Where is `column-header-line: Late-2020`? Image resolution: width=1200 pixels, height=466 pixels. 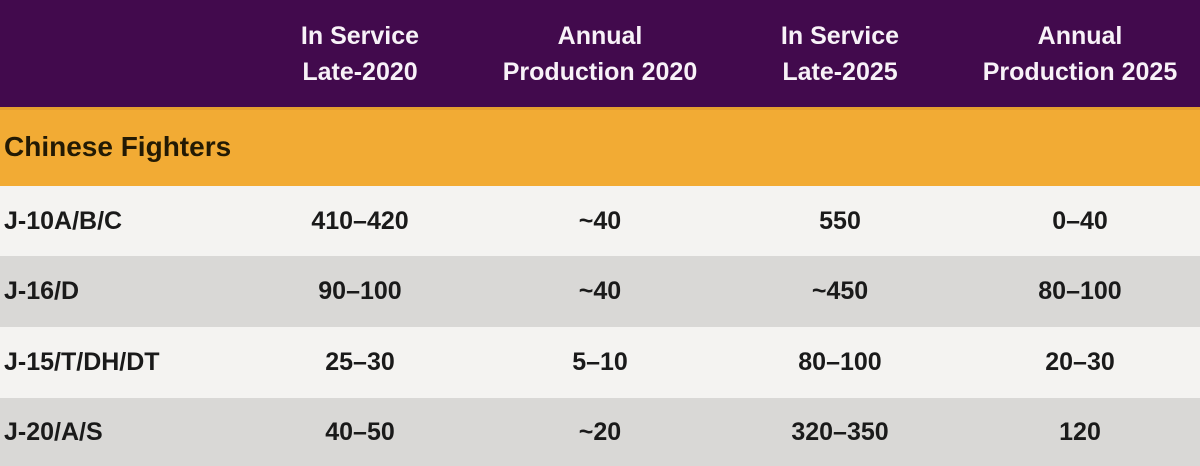
column-header-line: Late-2020 is located at coordinates (360, 71).